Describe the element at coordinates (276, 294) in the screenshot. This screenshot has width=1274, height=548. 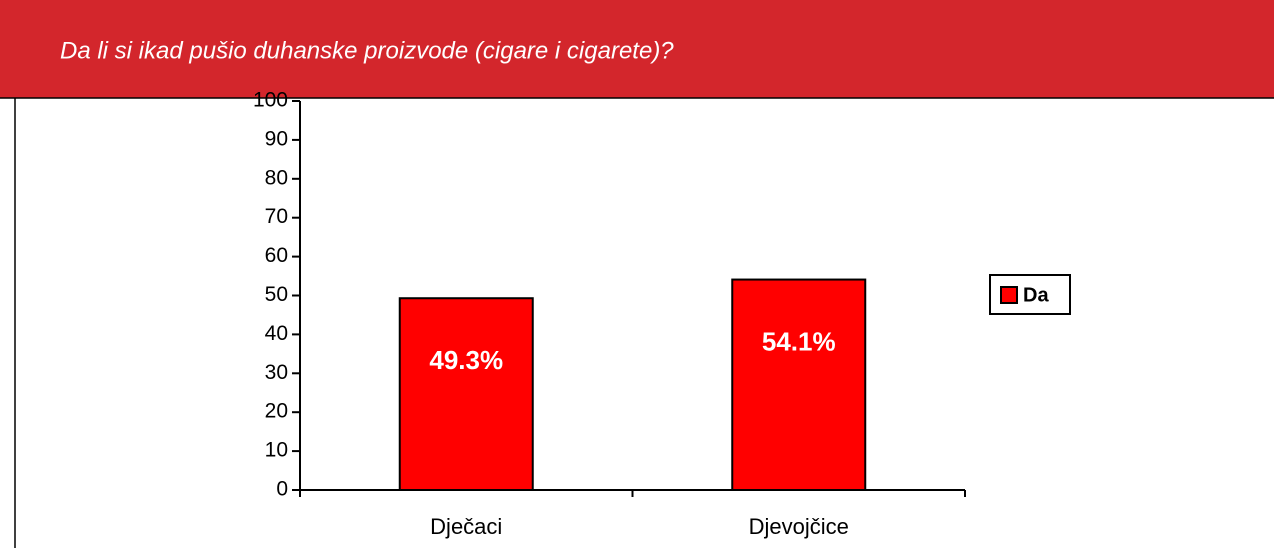
I see `y-tick-label: 50` at that location.